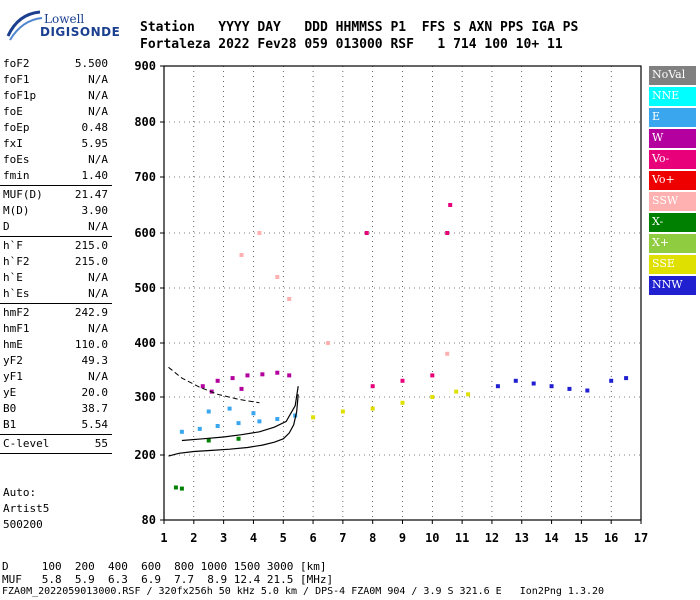  What do you see at coordinates (672, 264) in the screenshot?
I see `legend-item-sse: SSE` at bounding box center [672, 264].